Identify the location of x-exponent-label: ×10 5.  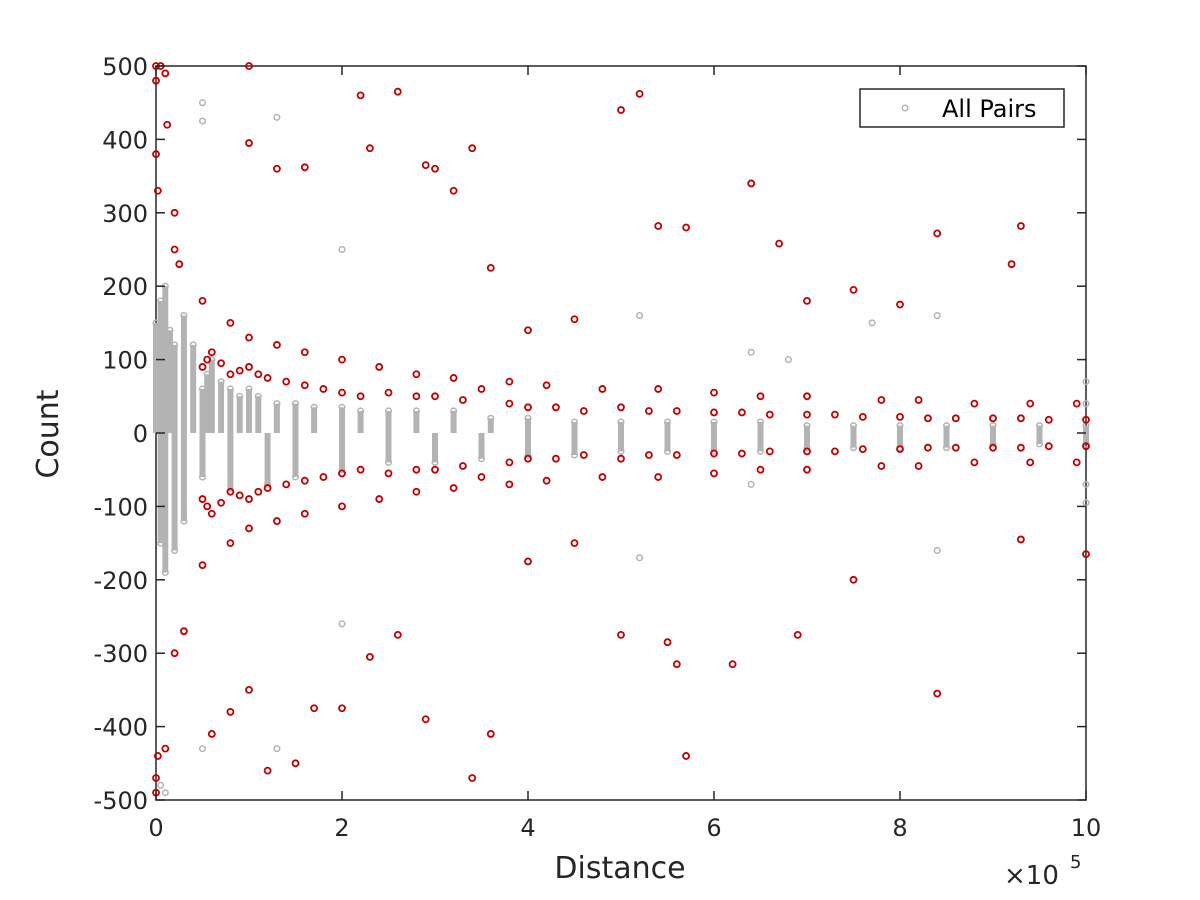
(1042, 871).